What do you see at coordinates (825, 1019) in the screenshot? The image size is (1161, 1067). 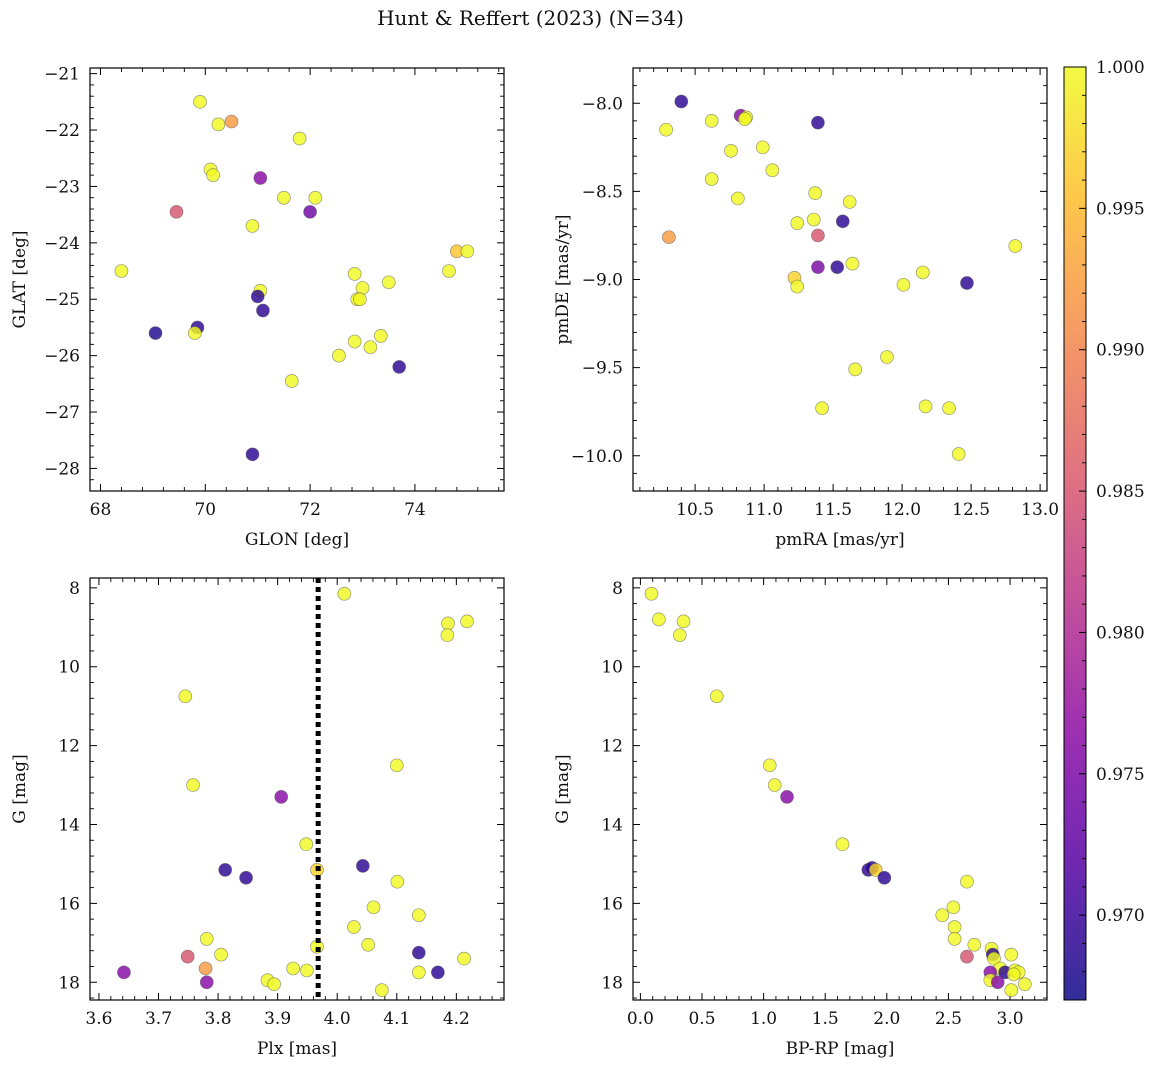 I see `x-tick-label: 1.5` at bounding box center [825, 1019].